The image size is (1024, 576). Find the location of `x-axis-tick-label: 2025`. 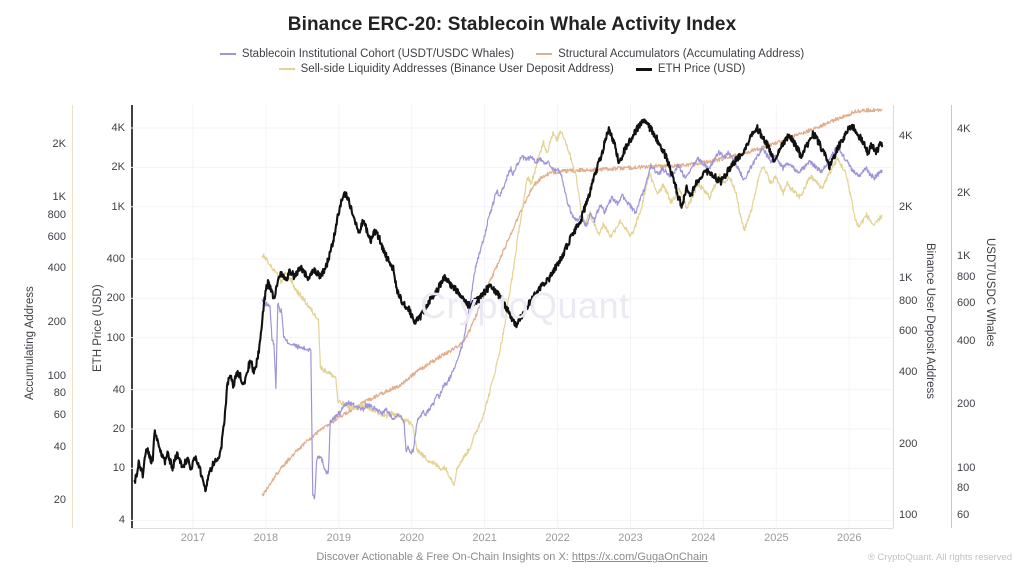

x-axis-tick-label: 2025 is located at coordinates (776, 538).